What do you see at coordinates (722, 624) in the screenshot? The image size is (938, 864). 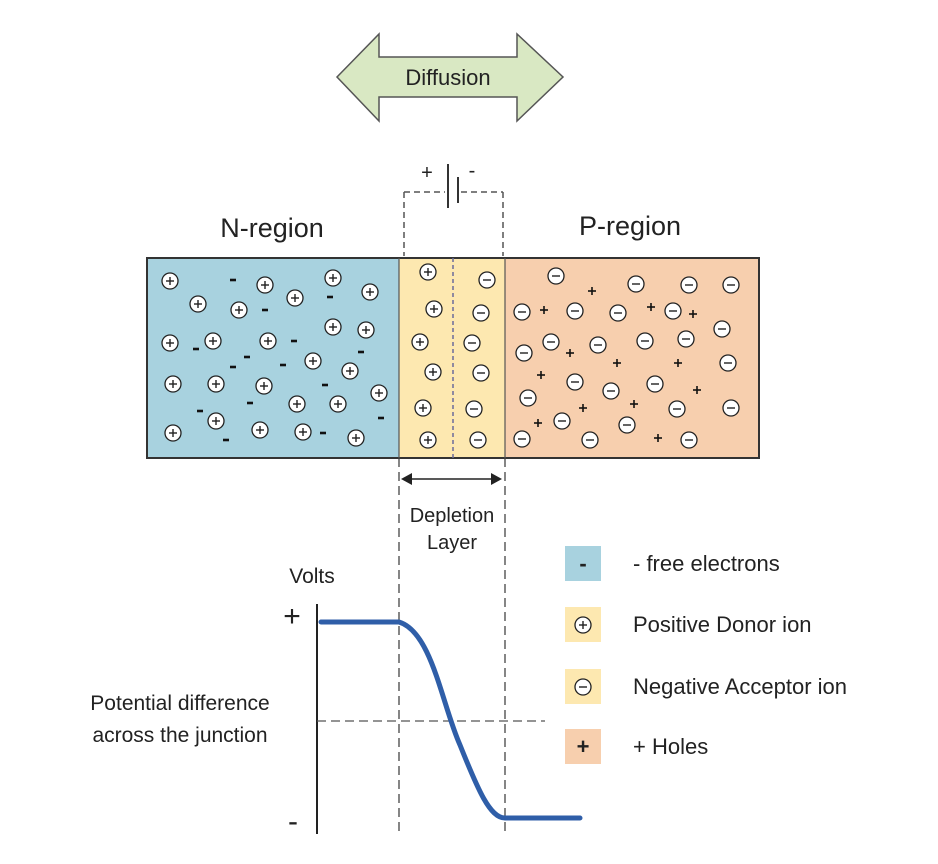 I see `legend-label: Positive Donor ion` at bounding box center [722, 624].